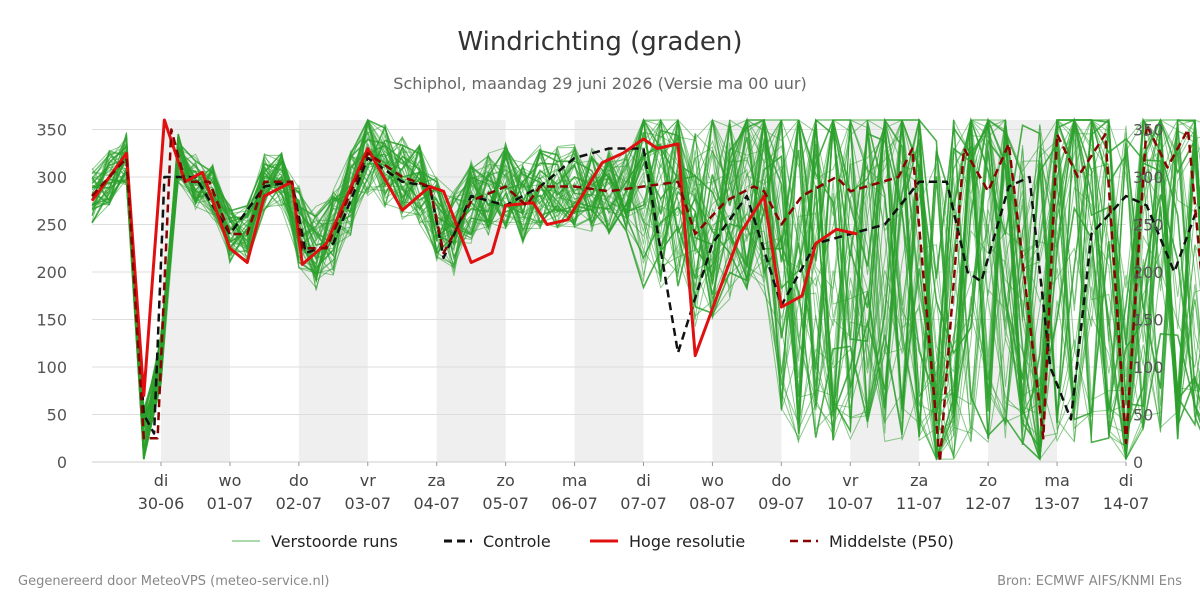  I want to click on y-tick-right-100: 100, so click(1148, 367).